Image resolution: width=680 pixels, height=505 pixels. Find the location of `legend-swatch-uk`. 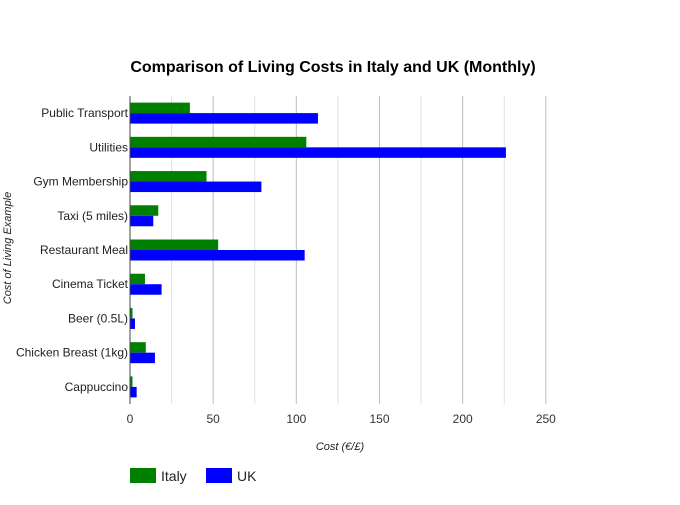

legend-swatch-uk is located at coordinates (219, 475).